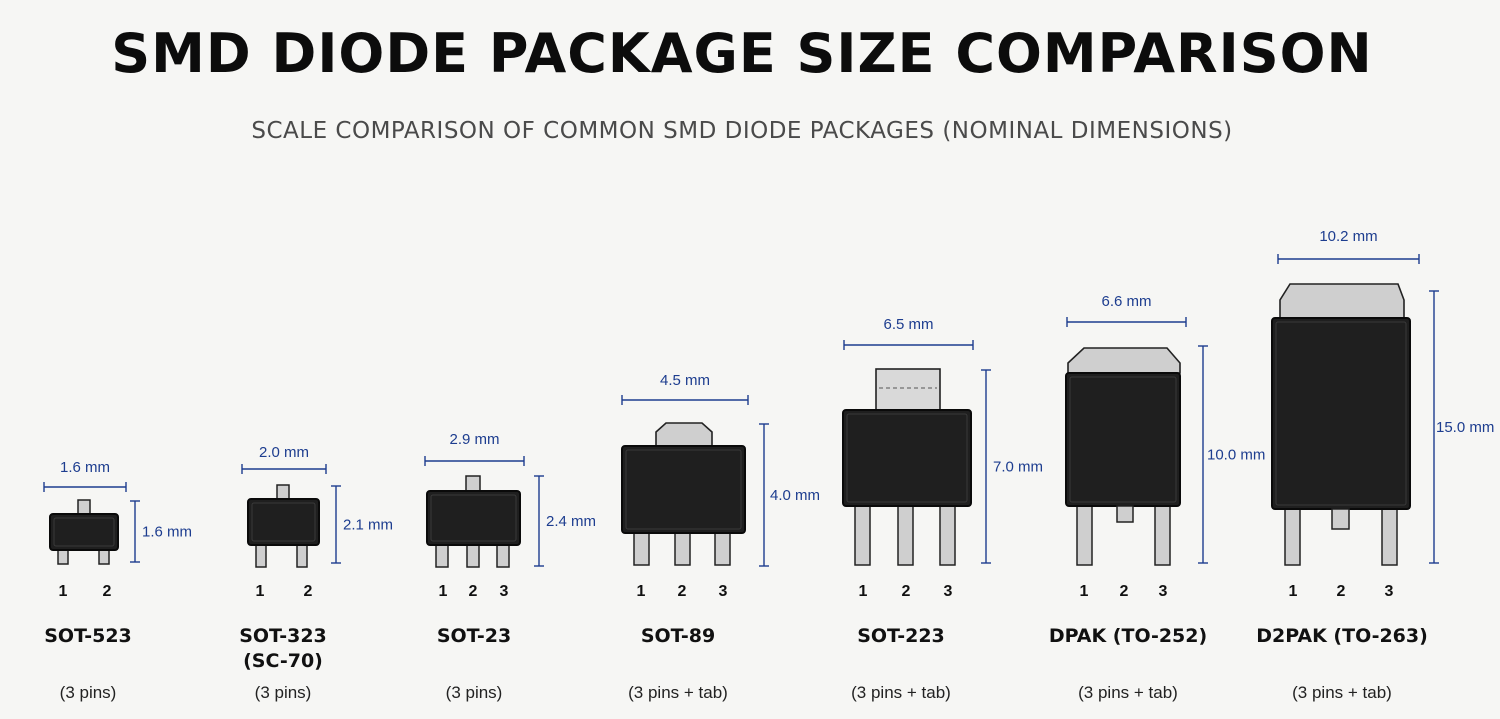 The image size is (1500, 719). What do you see at coordinates (795, 495) in the screenshot?
I see `height-dimension-label: 4.0 mm` at bounding box center [795, 495].